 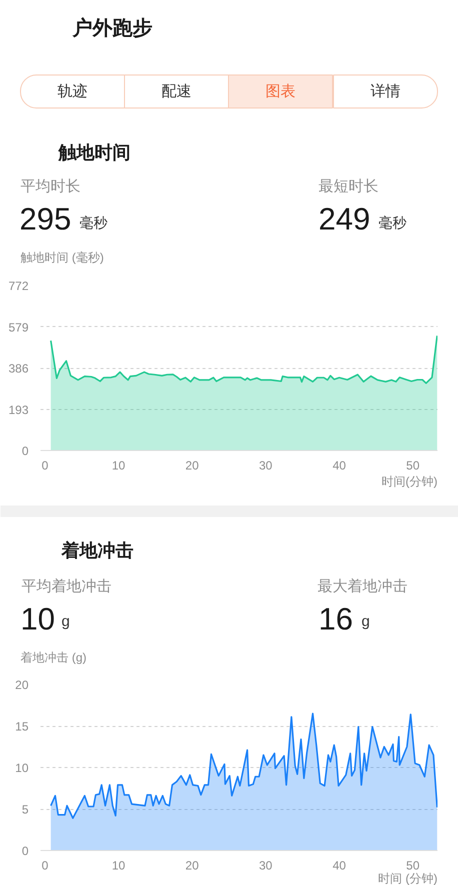 What do you see at coordinates (22, 685) in the screenshot?
I see `y-tick-label: 20` at bounding box center [22, 685].